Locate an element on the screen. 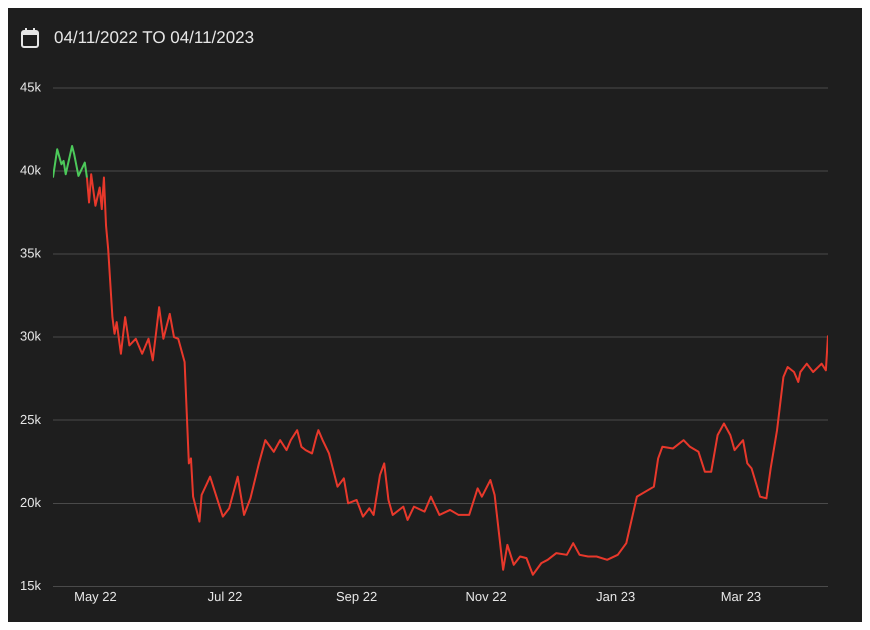 The image size is (870, 630). y-tick-label: 35k is located at coordinates (31, 253).